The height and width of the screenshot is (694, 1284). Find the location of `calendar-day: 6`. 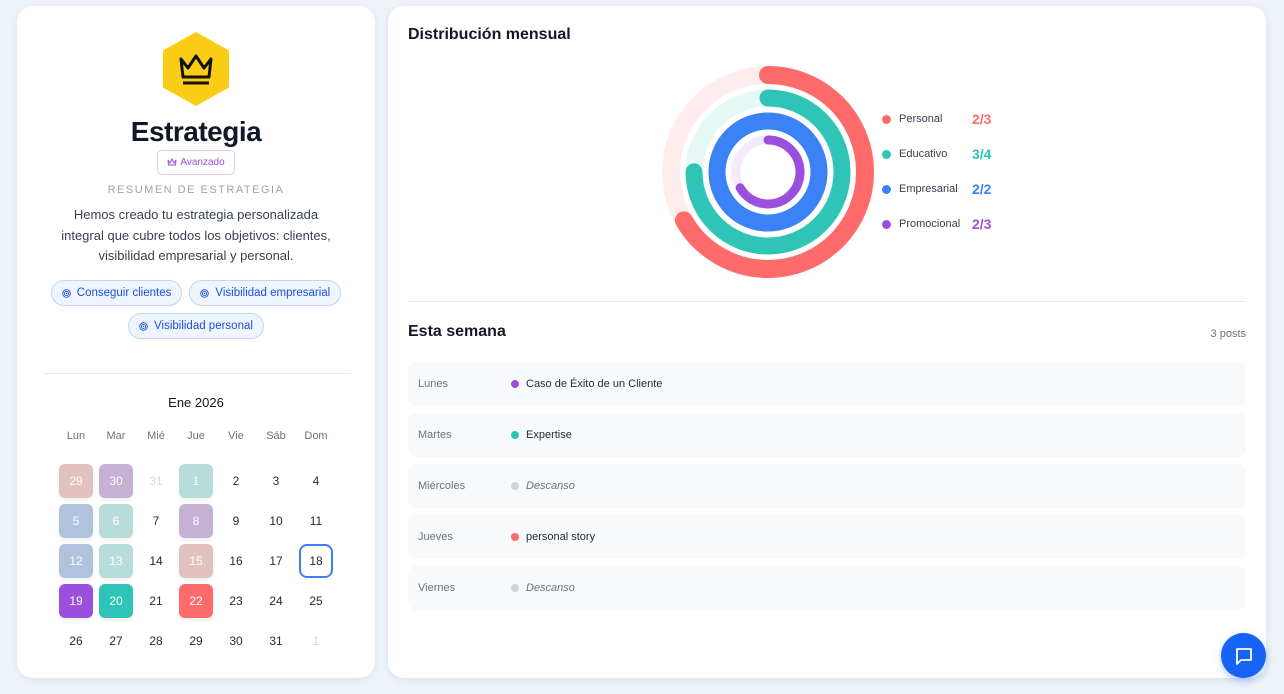

calendar-day: 6 is located at coordinates (116, 521).